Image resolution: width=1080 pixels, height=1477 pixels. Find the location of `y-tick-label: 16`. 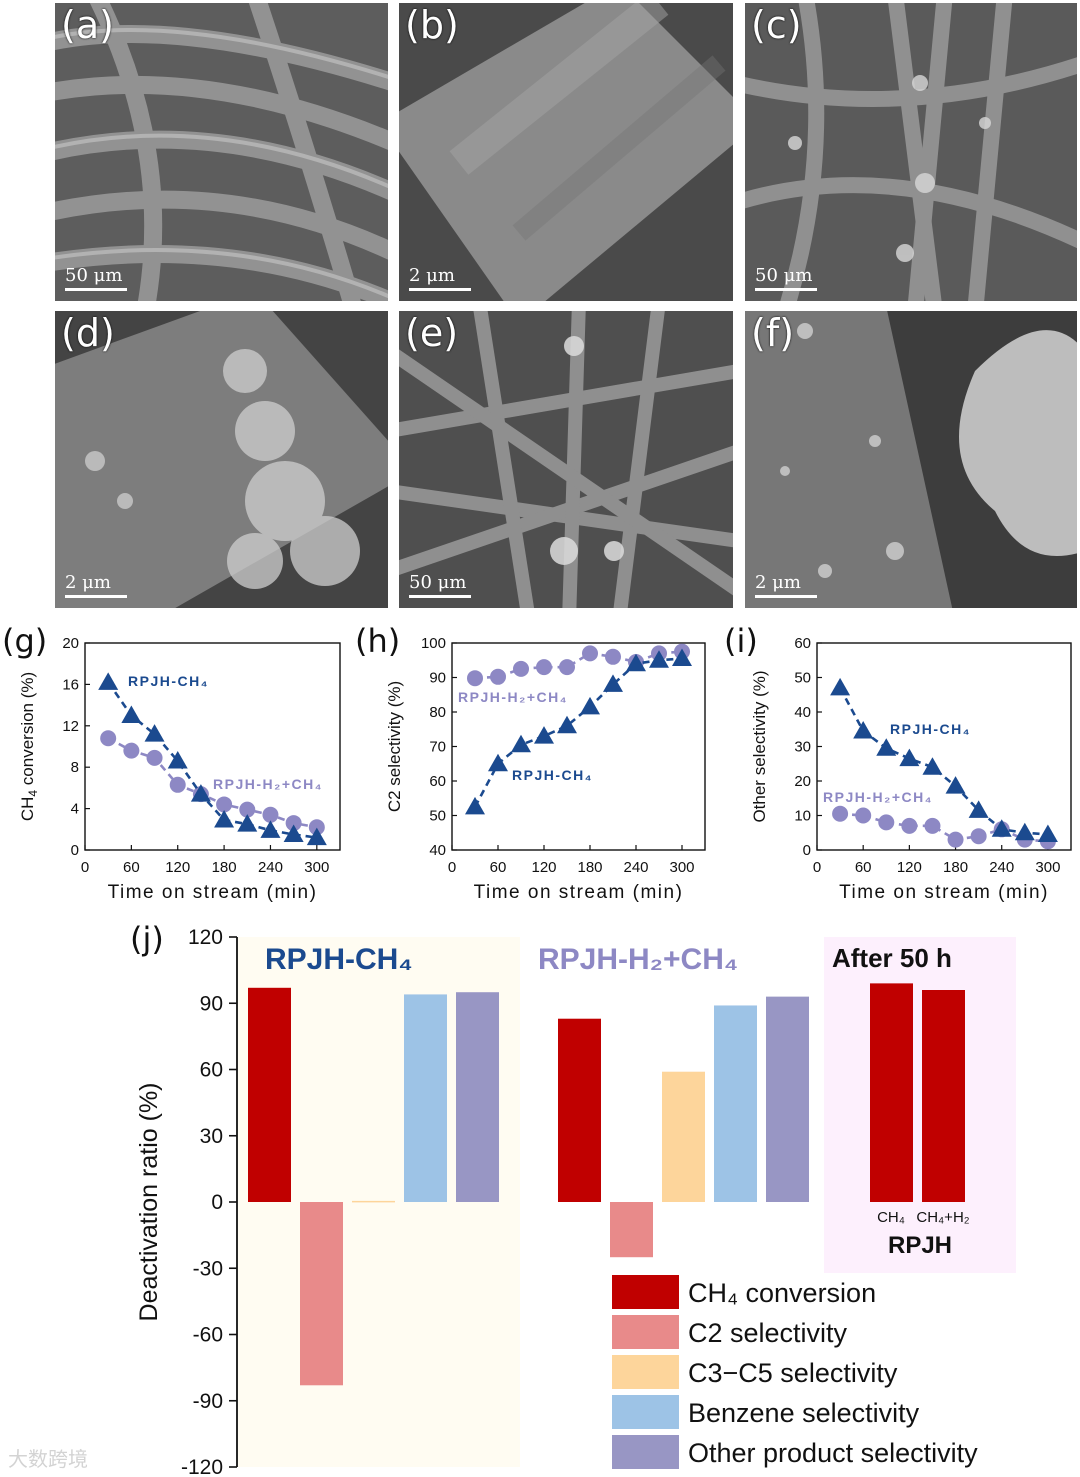

y-tick-label: 16 is located at coordinates (70, 684).